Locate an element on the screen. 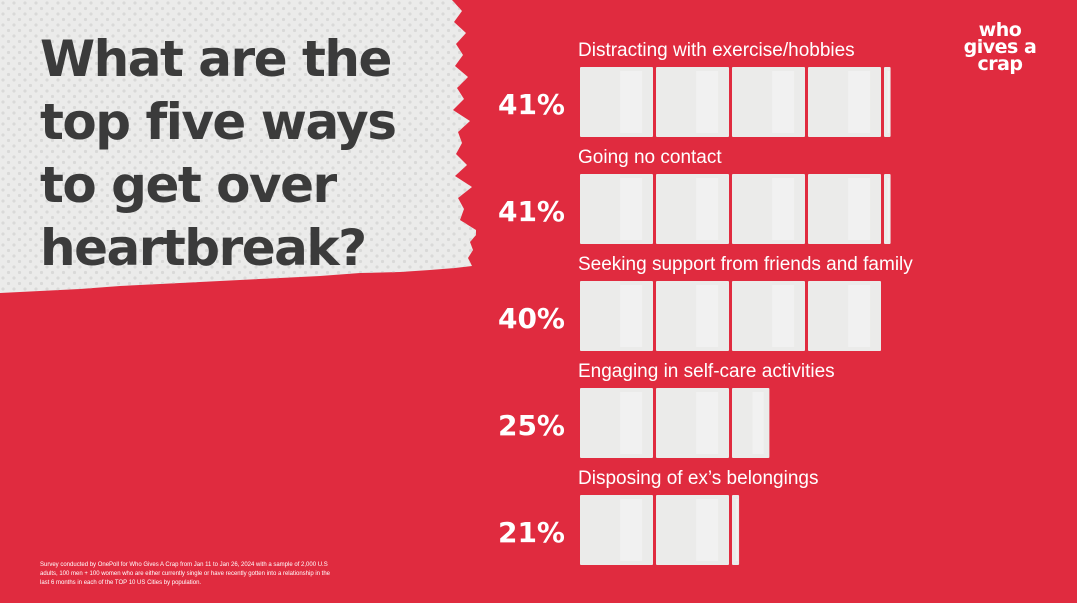 The width and height of the screenshot is (1077, 603). bar-row: Engaging in self-care activities 25% is located at coordinates (666, 409).